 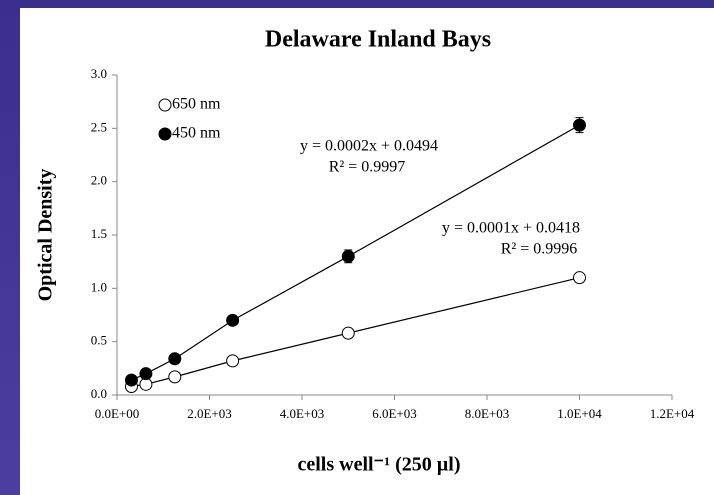 What do you see at coordinates (99, 126) in the screenshot?
I see `y-tick-label: 2.5` at bounding box center [99, 126].